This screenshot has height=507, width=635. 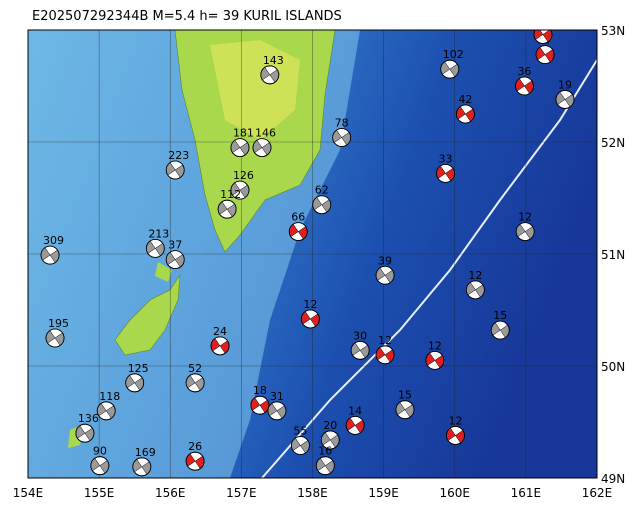 I want to click on depth-label: 52, so click(x=195, y=368).